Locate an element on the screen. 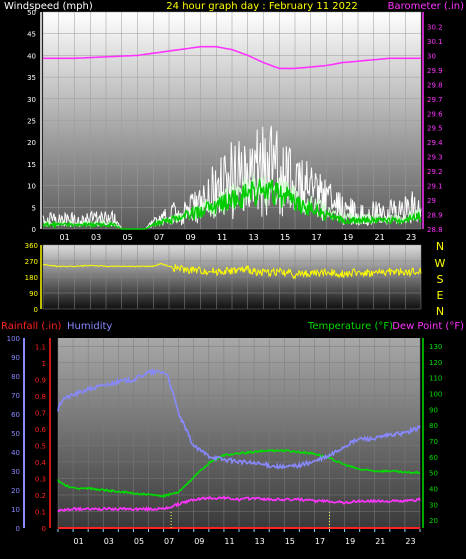 This screenshot has height=559, width=466. rainfall-tick-label: 0.9 is located at coordinates (40, 380).